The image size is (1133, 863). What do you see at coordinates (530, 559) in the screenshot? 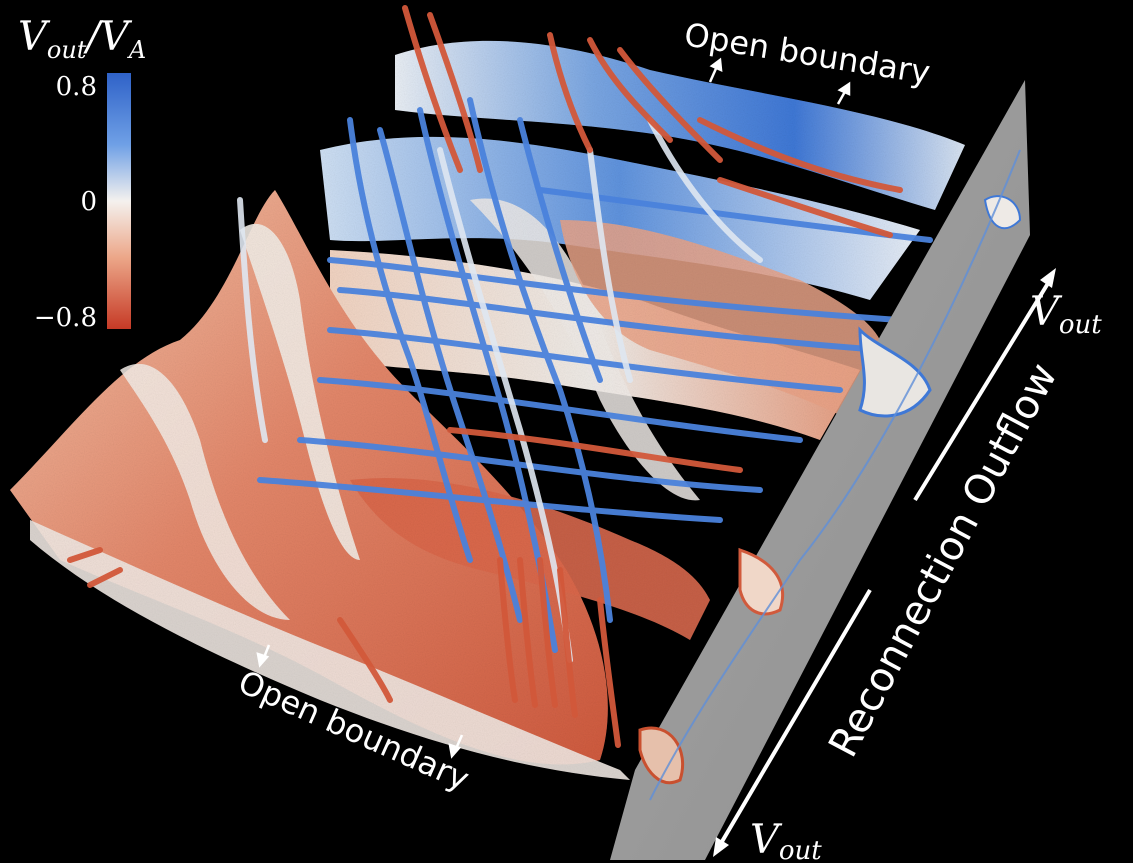
I see `sheet-lower-red` at bounding box center [530, 559].